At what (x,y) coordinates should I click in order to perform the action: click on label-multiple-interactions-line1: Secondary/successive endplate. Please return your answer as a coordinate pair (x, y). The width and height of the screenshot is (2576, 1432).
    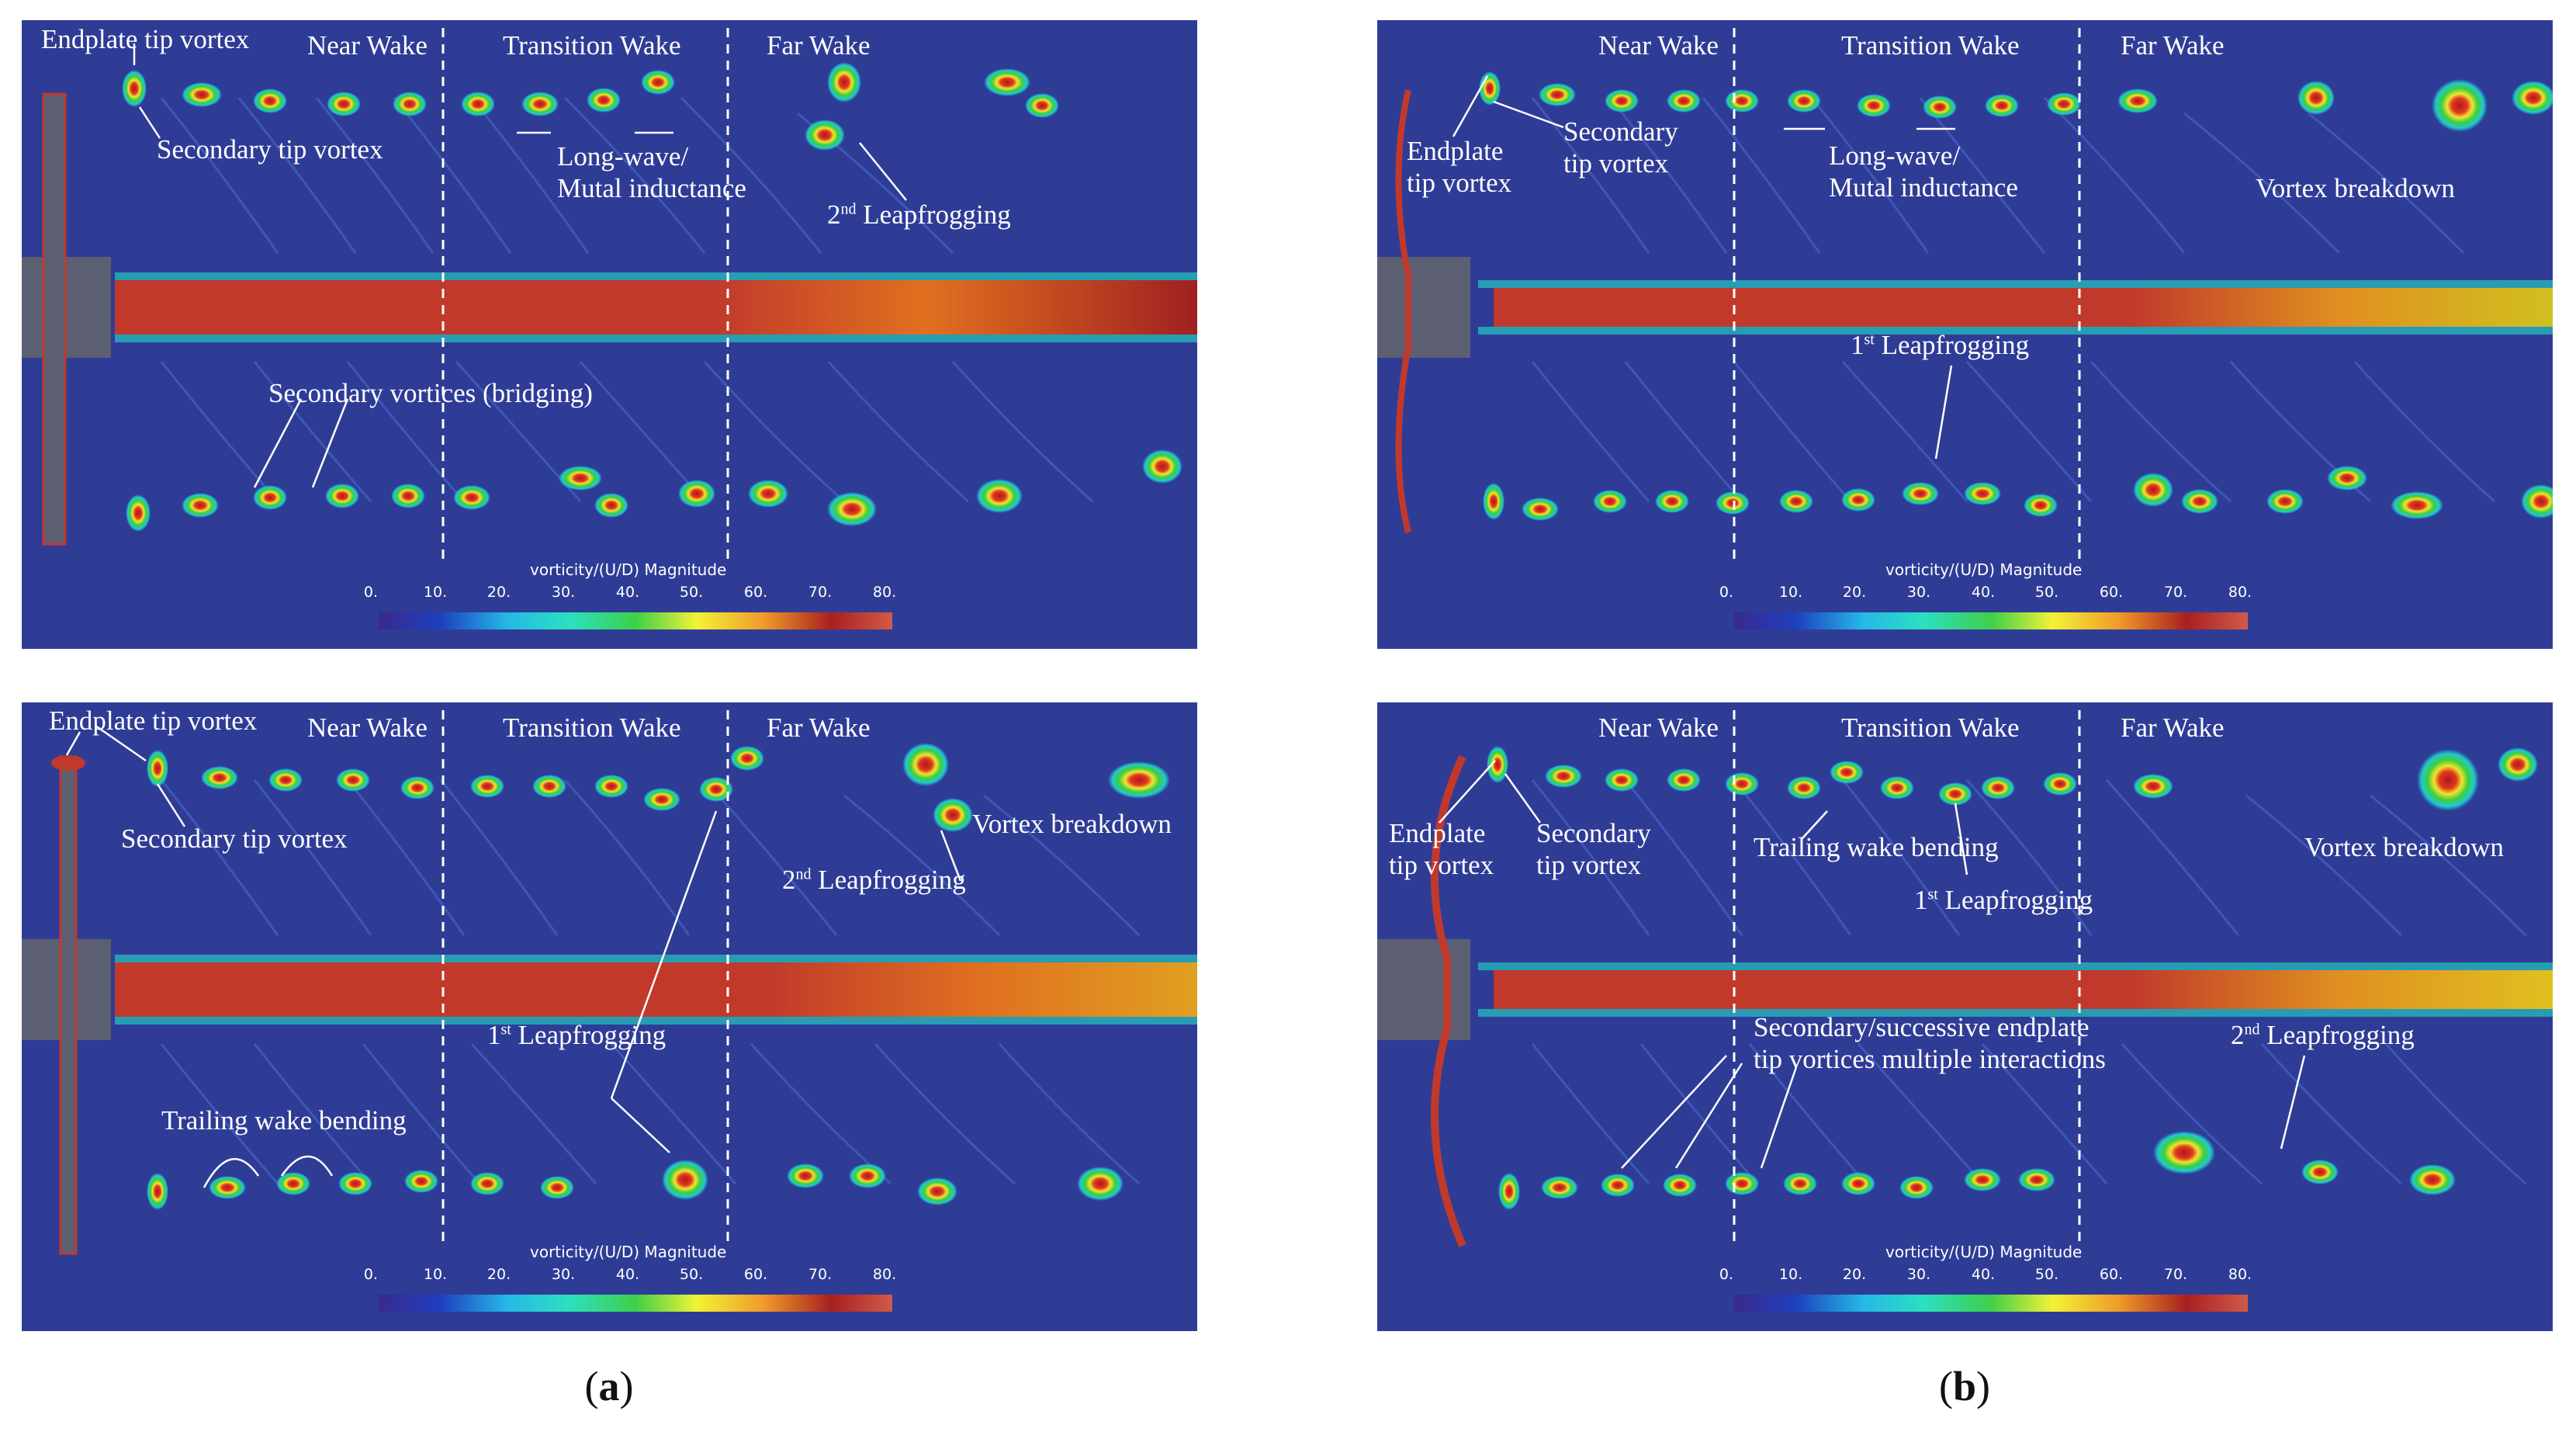
    Looking at the image, I should click on (1922, 1027).